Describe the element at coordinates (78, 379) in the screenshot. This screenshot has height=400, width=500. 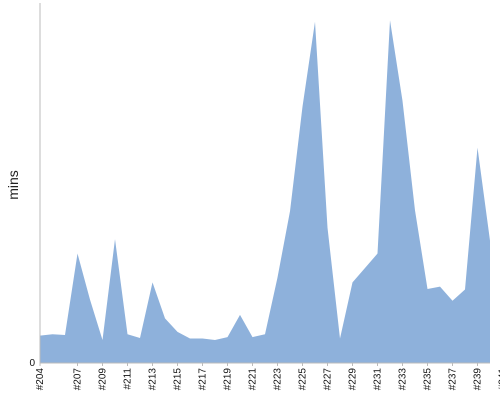
I see `x-tick-label: #207` at that location.